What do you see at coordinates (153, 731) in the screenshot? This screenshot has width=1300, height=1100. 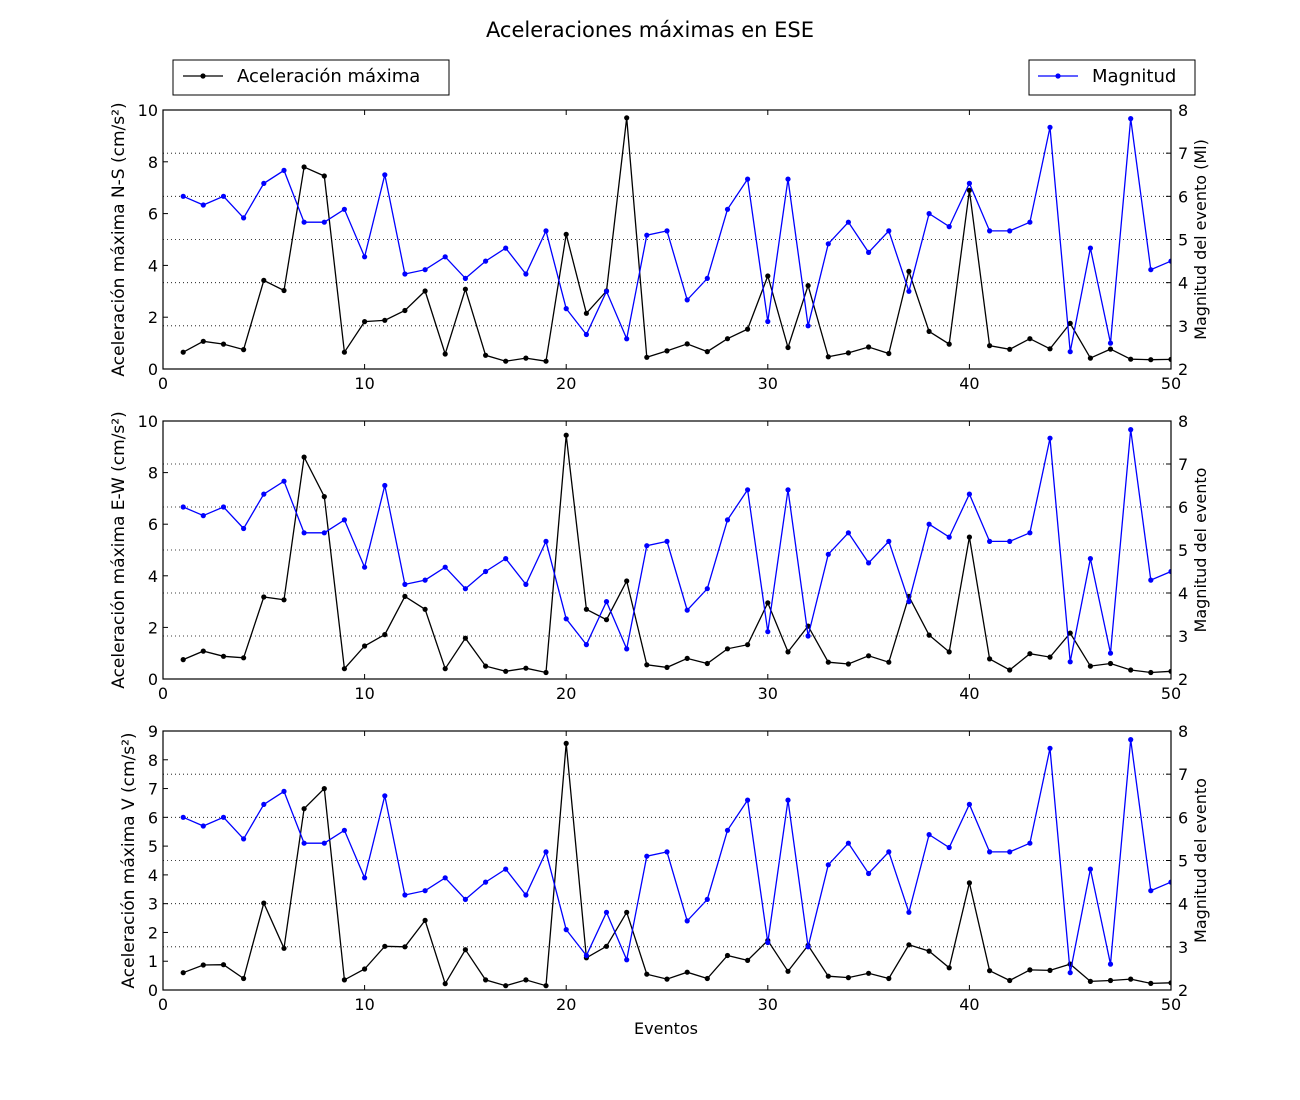 I see `v-y-tick-label: 9` at bounding box center [153, 731].